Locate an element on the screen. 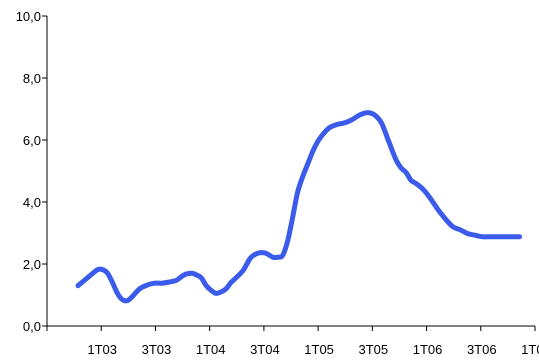  x-tick-label: 1T07 is located at coordinates (530, 349).